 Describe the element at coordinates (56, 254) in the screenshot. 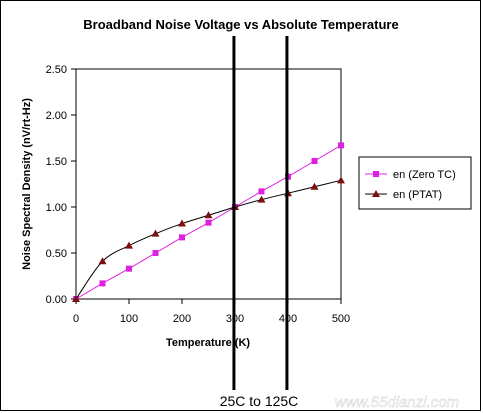

I see `y-tick-label: 0.50` at that location.